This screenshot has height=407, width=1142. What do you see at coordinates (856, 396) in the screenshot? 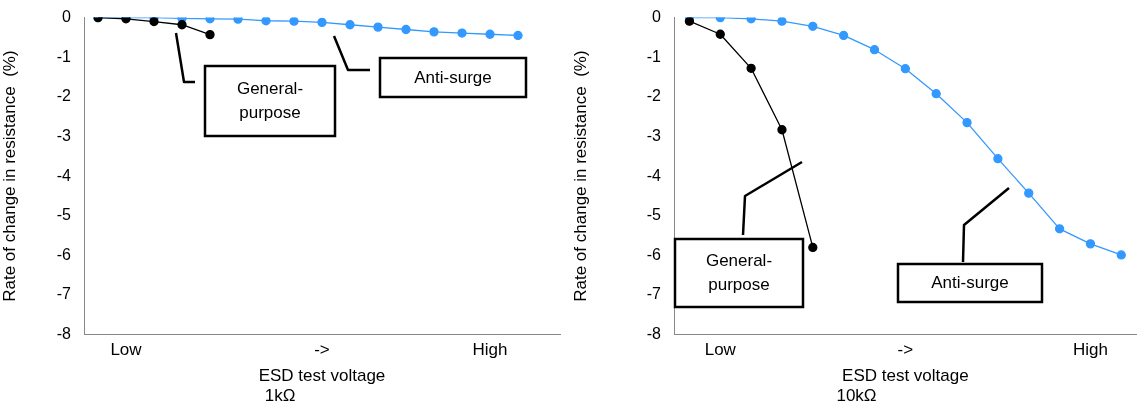
I see `text: 10kΩ` at bounding box center [856, 396].